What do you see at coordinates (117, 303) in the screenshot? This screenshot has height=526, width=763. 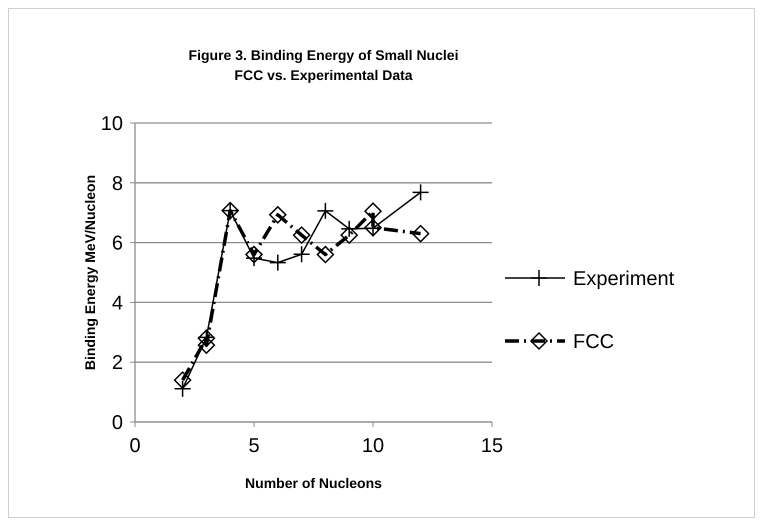 I see `y-tick-label: 4` at bounding box center [117, 303].